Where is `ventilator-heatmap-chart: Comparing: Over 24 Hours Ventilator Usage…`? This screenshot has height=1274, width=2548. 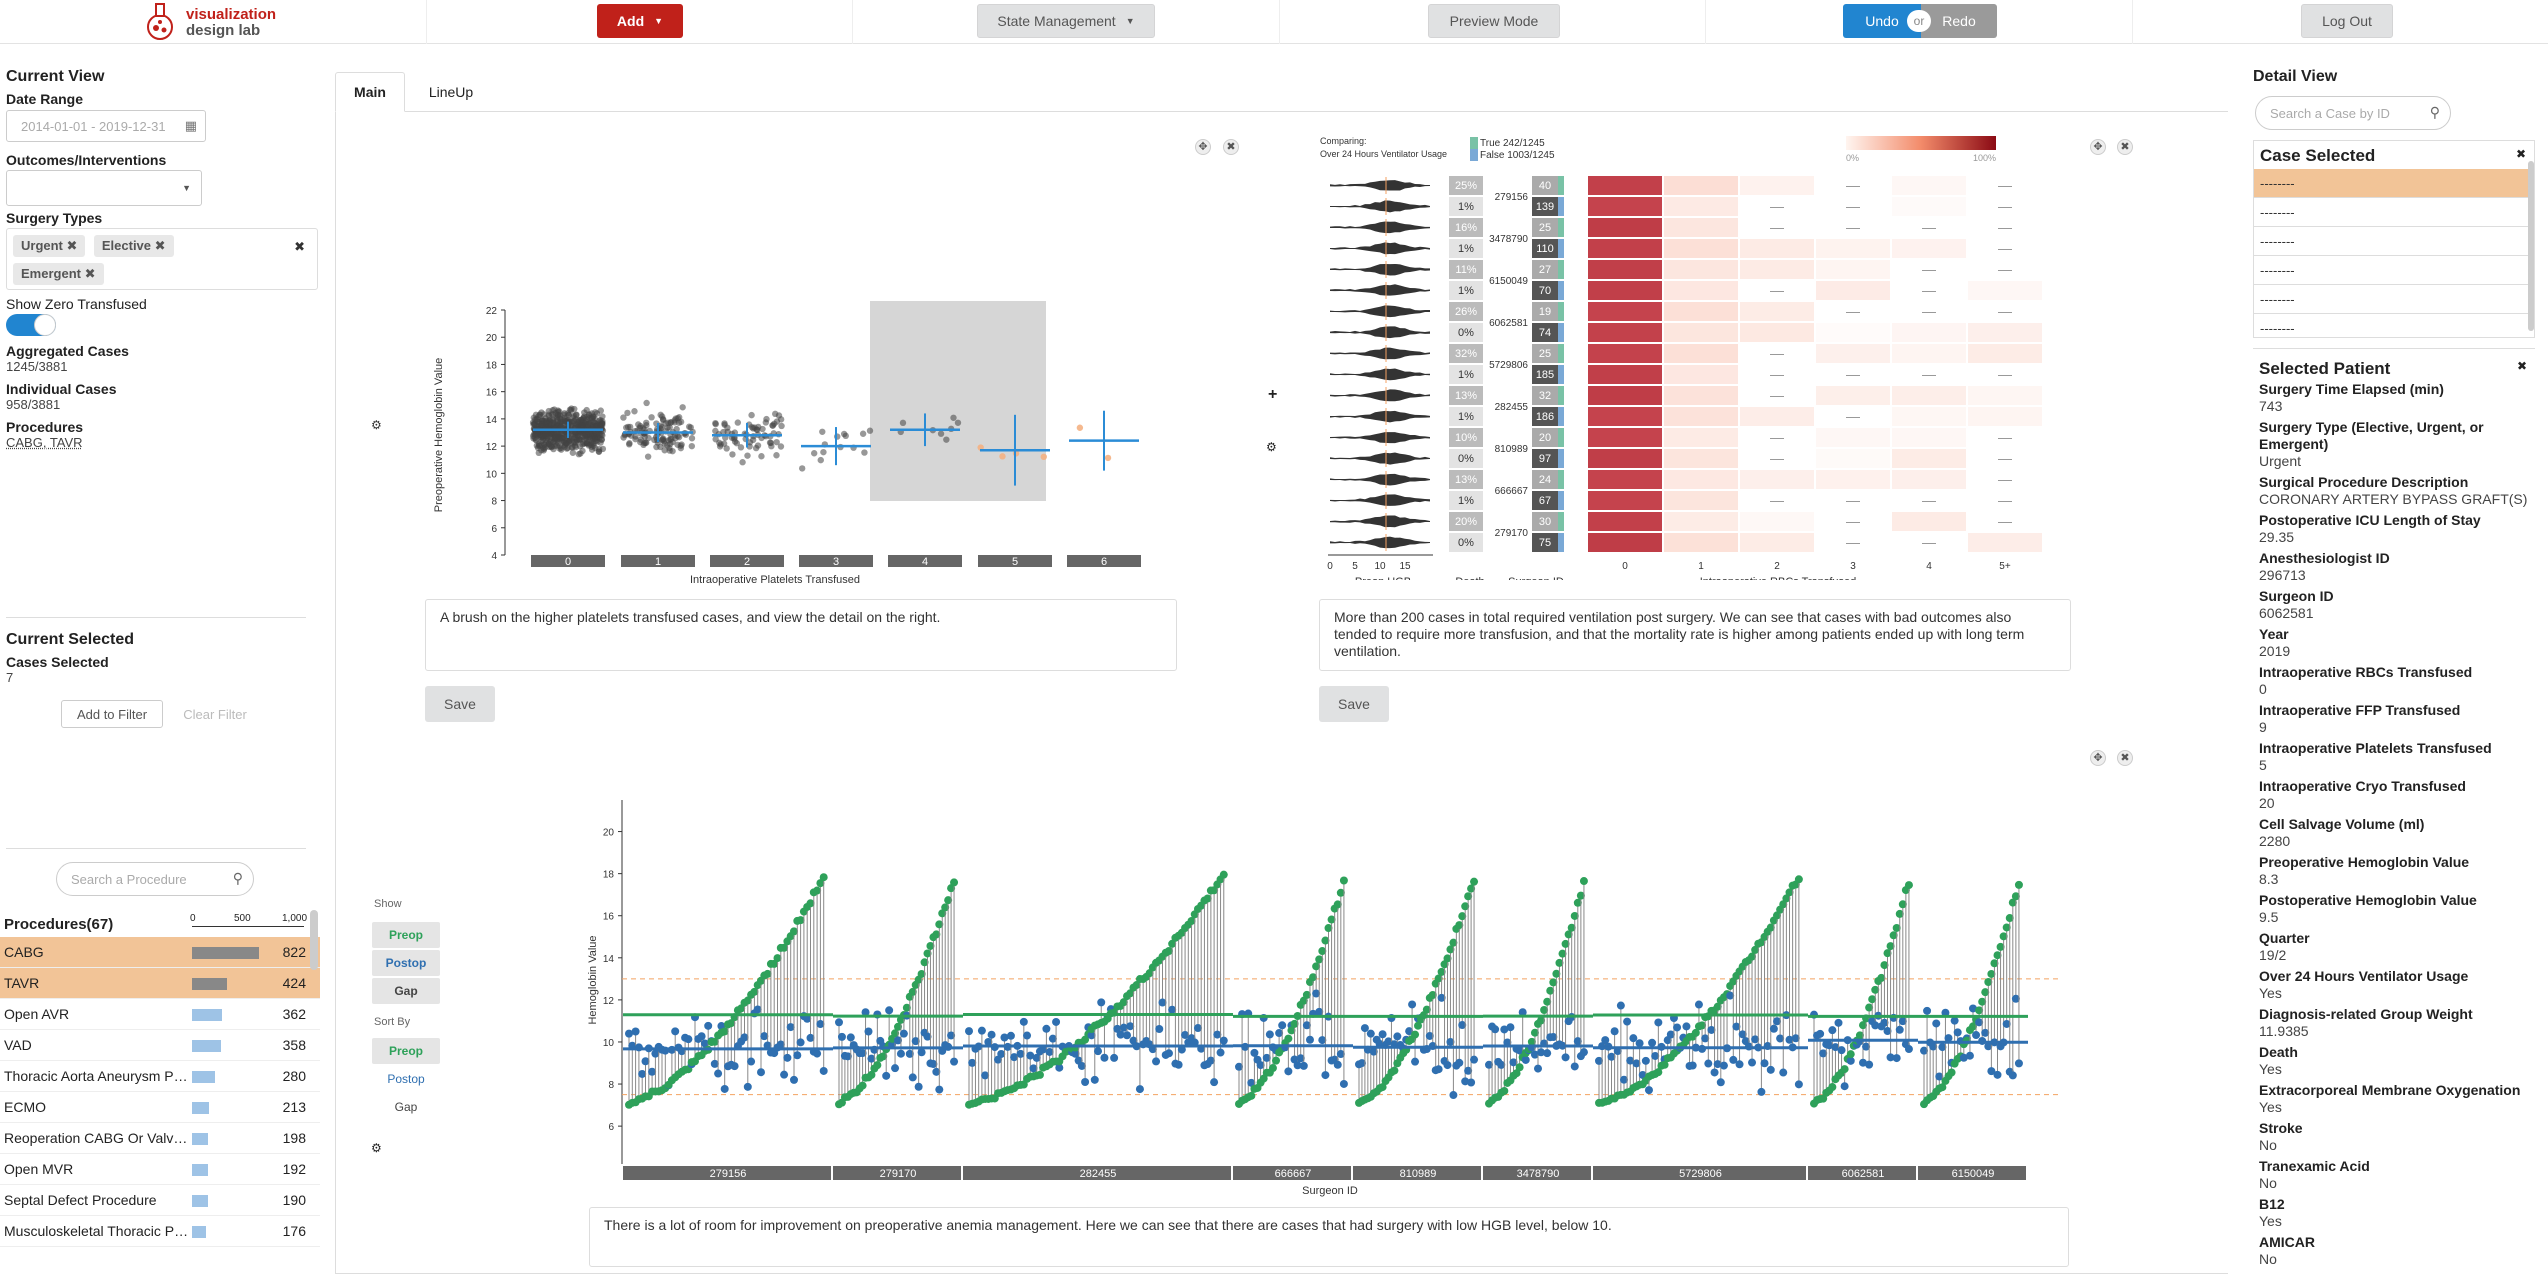
ventilator-heatmap-chart: Comparing: Over 24 Hours Ventilator Usage… is located at coordinates (1685, 356).